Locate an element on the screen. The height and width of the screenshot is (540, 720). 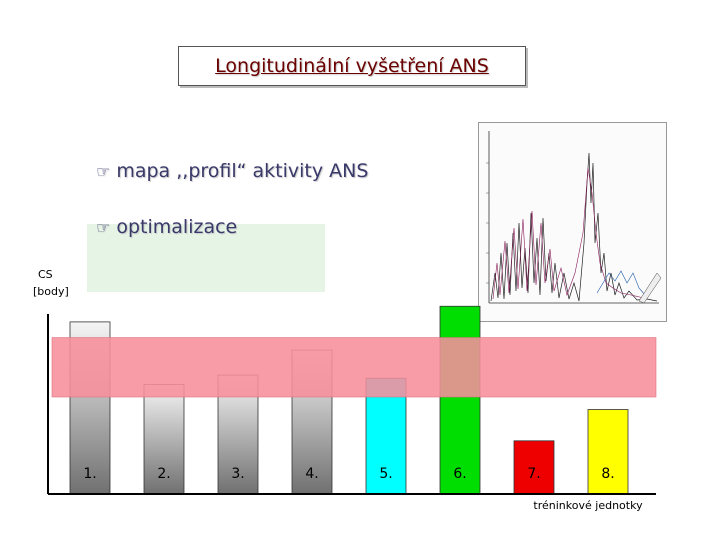
bar-label-4: 4. is located at coordinates (311, 474).